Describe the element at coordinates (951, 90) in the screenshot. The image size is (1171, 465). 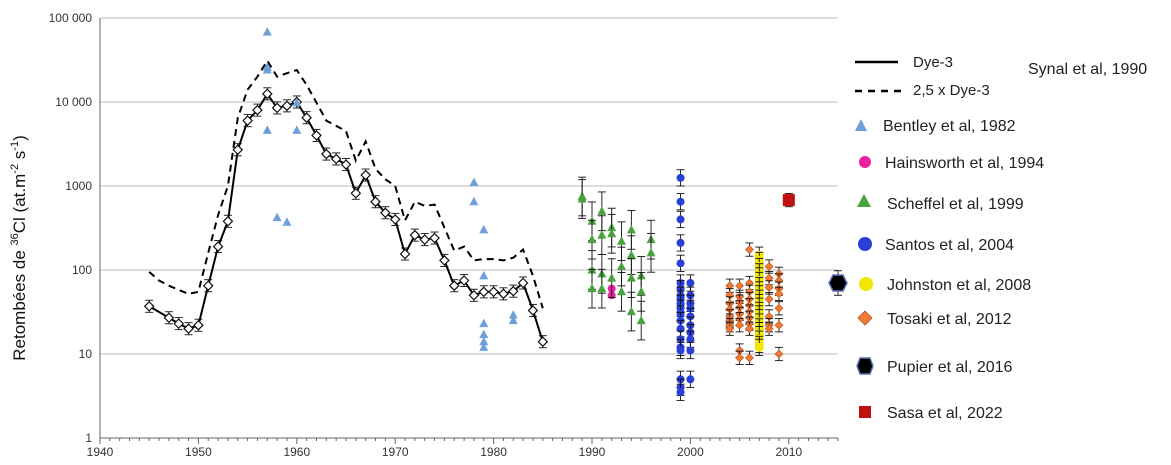
I see `legend-label-dye3-scaled: 2,5 x Dye-3` at that location.